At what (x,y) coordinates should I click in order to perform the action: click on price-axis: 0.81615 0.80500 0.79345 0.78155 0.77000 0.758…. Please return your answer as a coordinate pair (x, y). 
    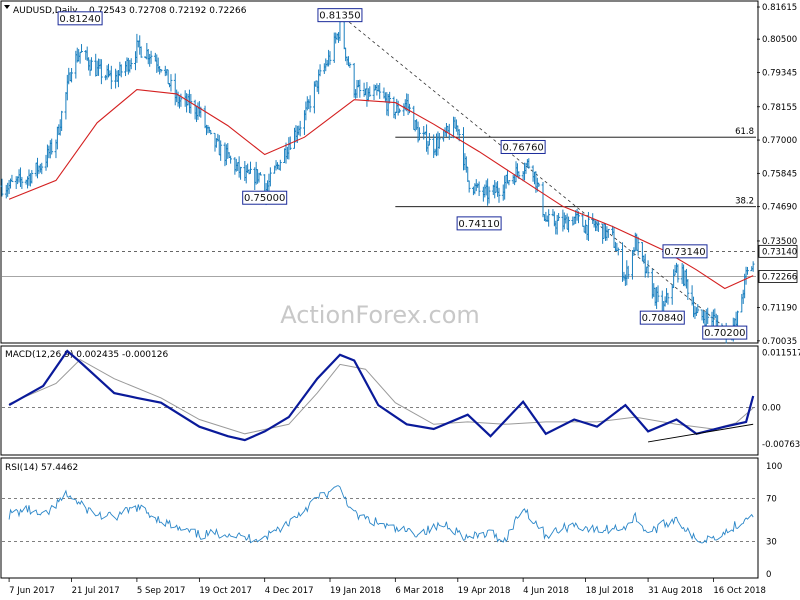
    Looking at the image, I should click on (777, 175).